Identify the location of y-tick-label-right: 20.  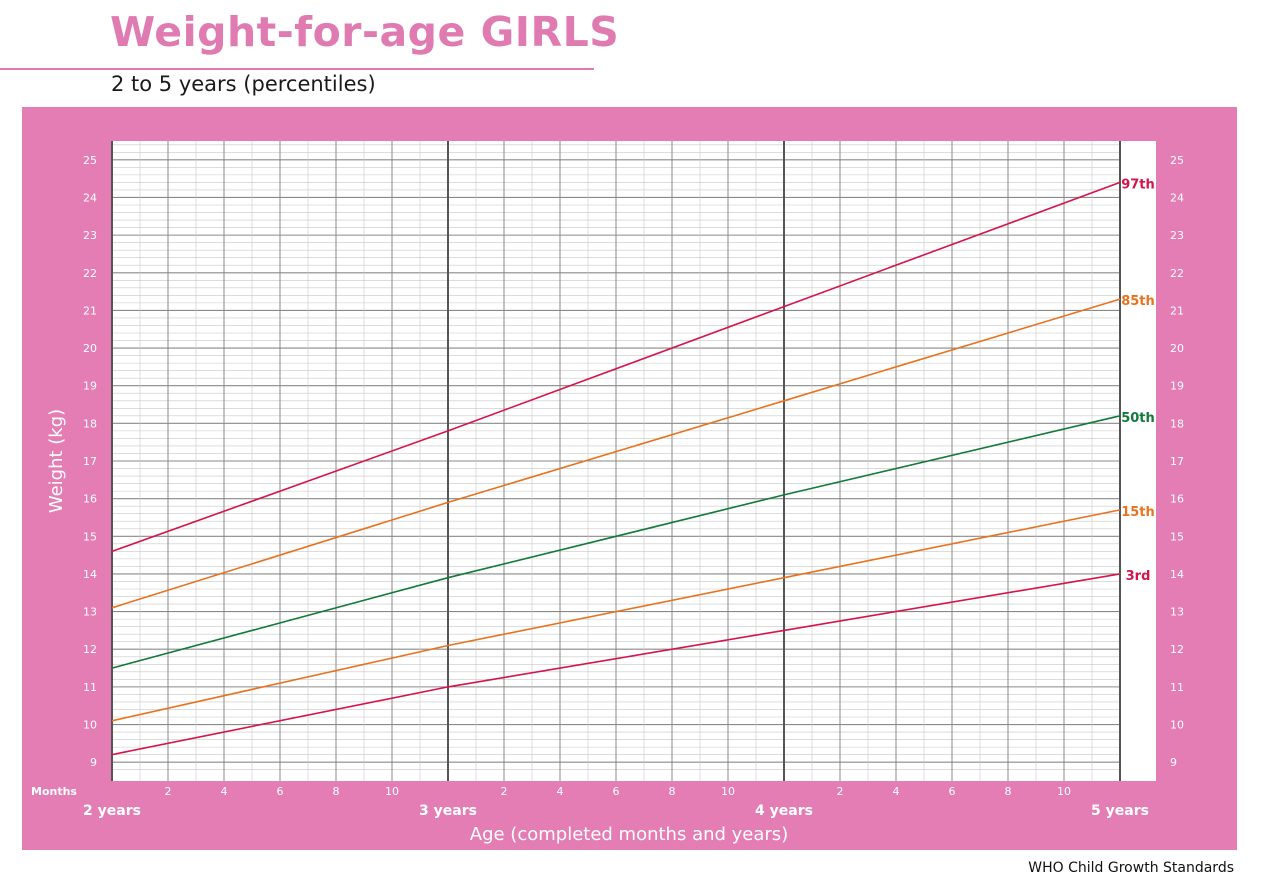
(1177, 348).